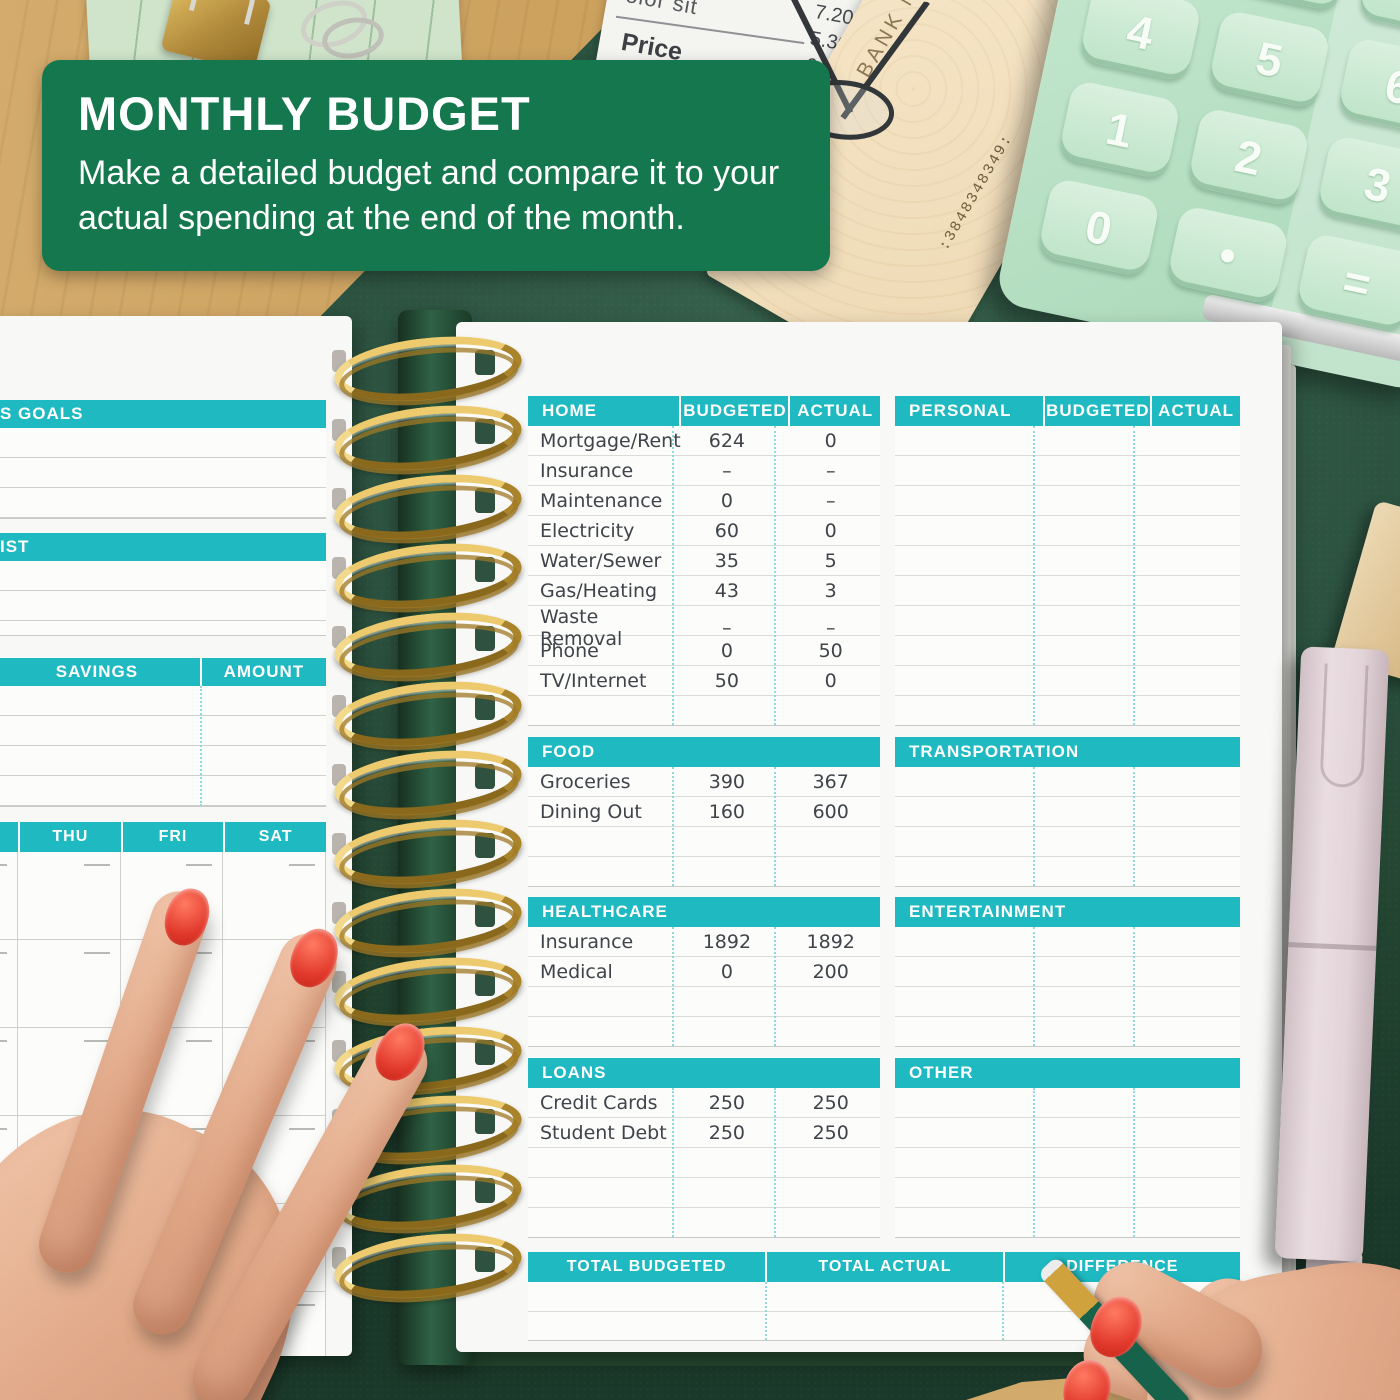 The height and width of the screenshot is (1400, 1400). What do you see at coordinates (661, 10) in the screenshot?
I see `receipt-text: olor sit` at bounding box center [661, 10].